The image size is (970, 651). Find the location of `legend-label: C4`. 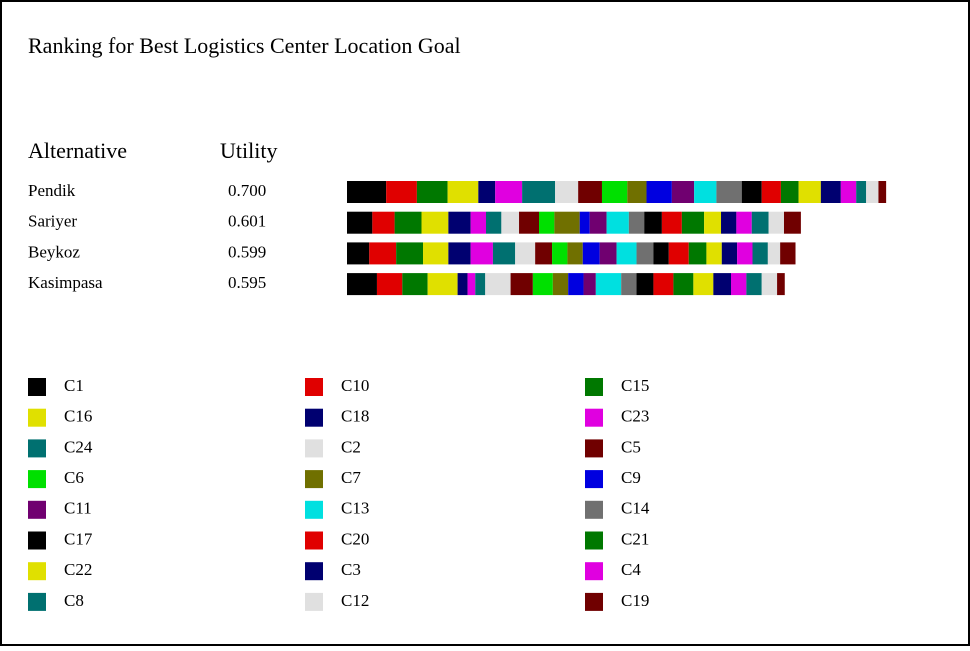

legend-label: C4 is located at coordinates (631, 569).